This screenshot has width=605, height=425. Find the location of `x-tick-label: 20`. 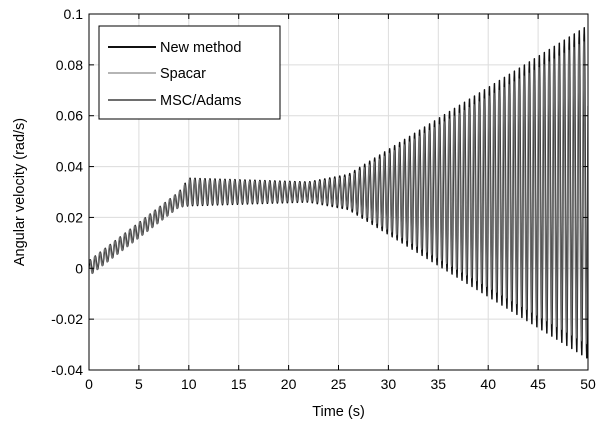

x-tick-label: 20 is located at coordinates (289, 384).